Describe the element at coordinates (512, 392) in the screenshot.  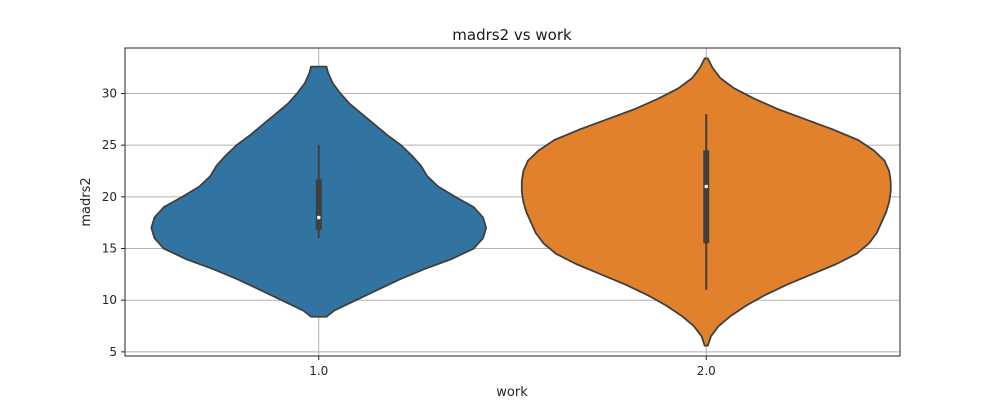
I see `x-axis-label: work` at that location.